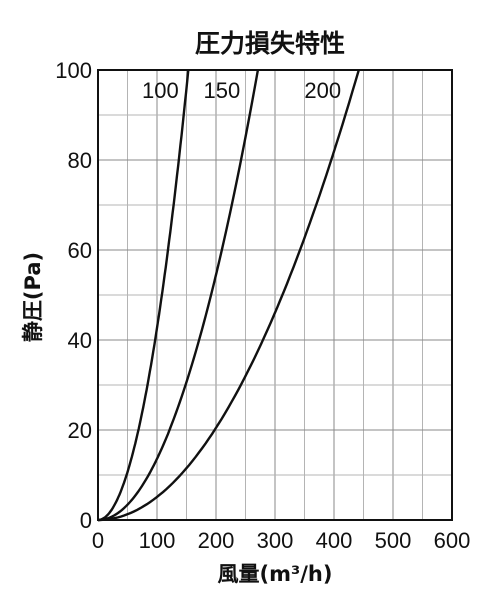 The width and height of the screenshot is (500, 597). Describe the element at coordinates (80, 430) in the screenshot. I see `y-tick-label: 20` at that location.